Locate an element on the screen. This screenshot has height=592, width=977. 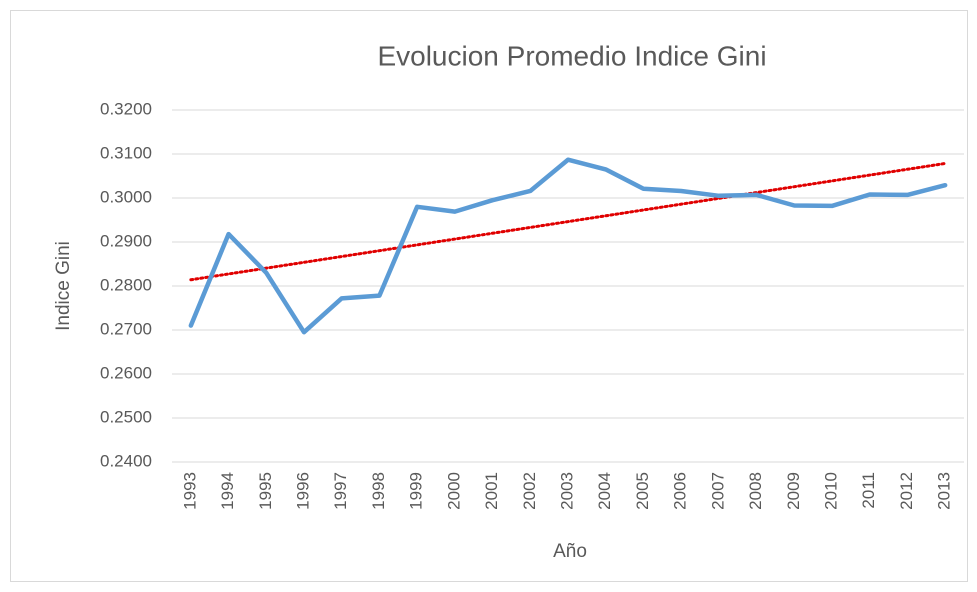
y-tick-label: 0.3000 is located at coordinates (126, 196).